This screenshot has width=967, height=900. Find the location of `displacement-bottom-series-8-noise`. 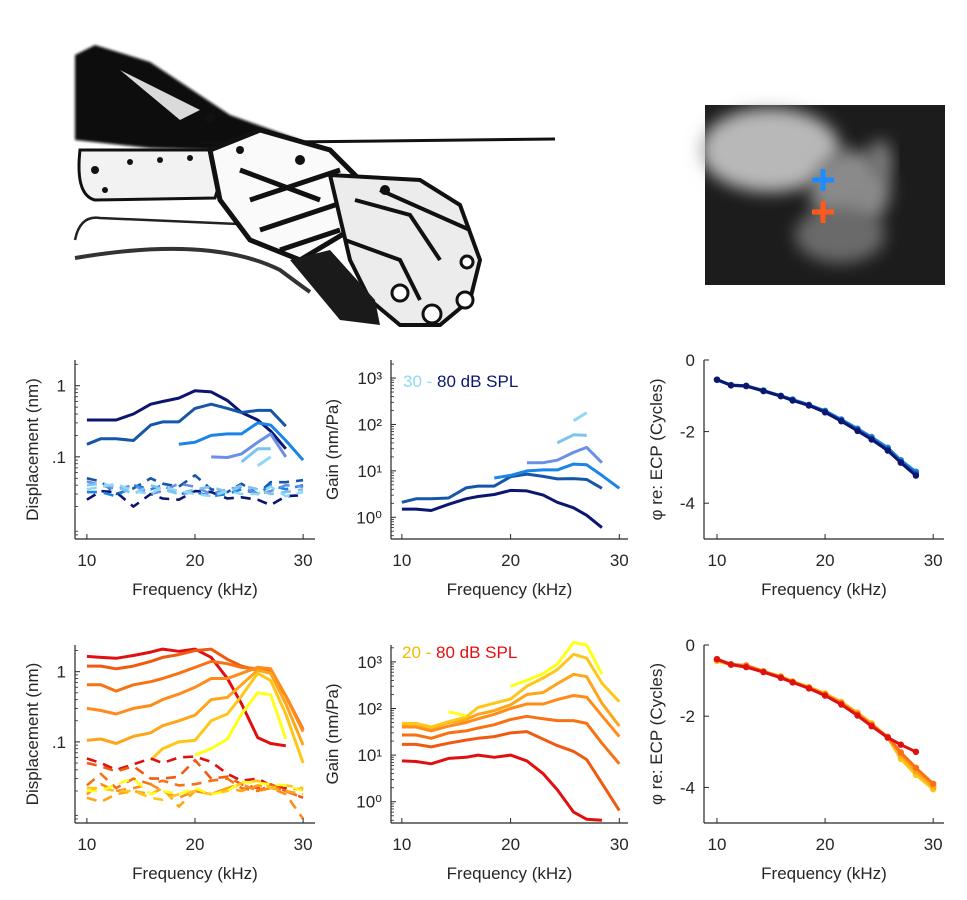

displacement-bottom-series-8-noise is located at coordinates (195, 779).